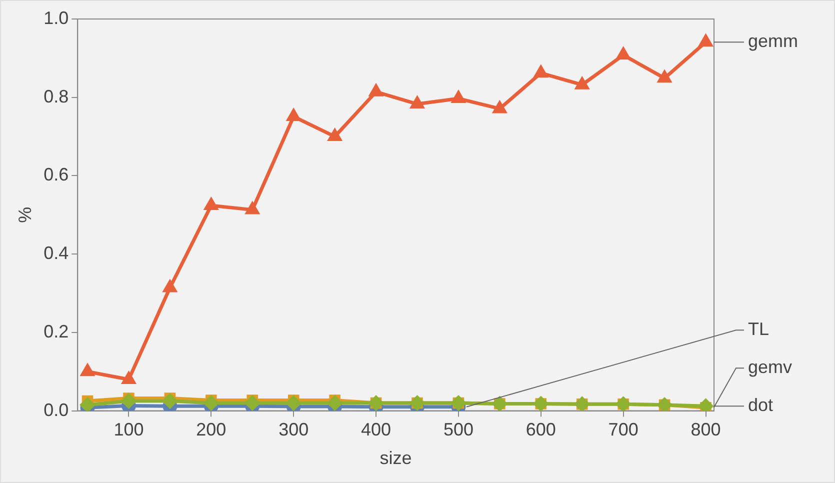 This screenshot has width=835, height=483. Describe the element at coordinates (56, 331) in the screenshot. I see `y-tick-label: 0.2` at that location.